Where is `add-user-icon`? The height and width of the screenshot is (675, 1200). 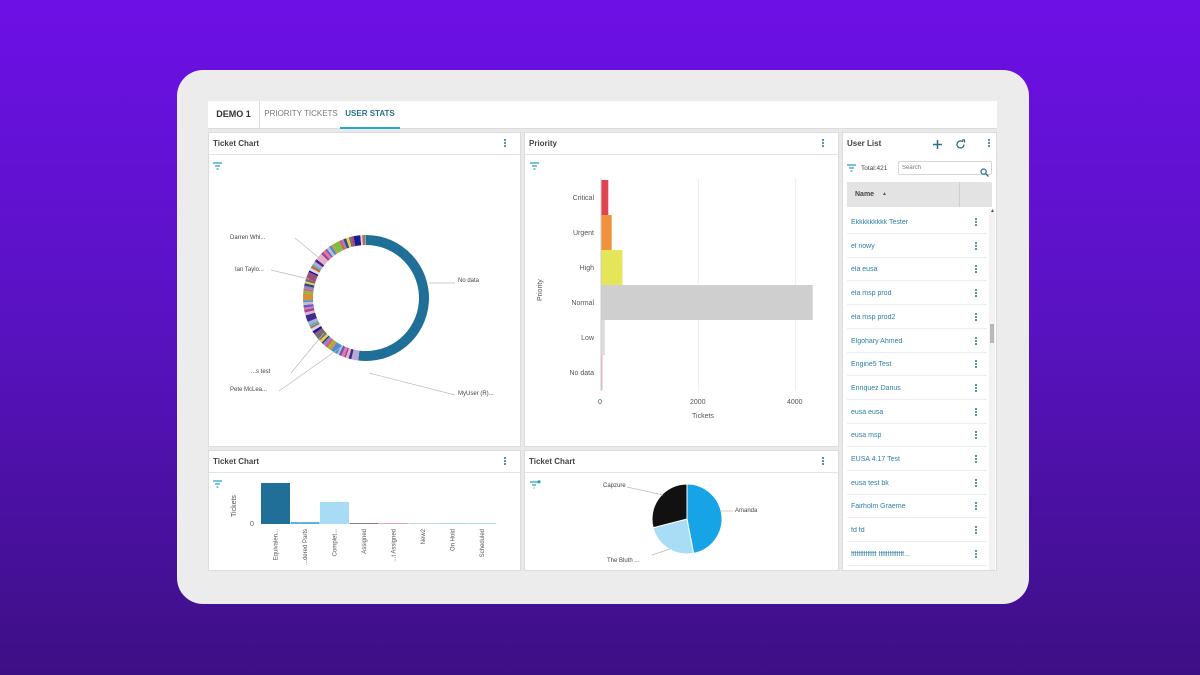
add-user-icon is located at coordinates (937, 143).